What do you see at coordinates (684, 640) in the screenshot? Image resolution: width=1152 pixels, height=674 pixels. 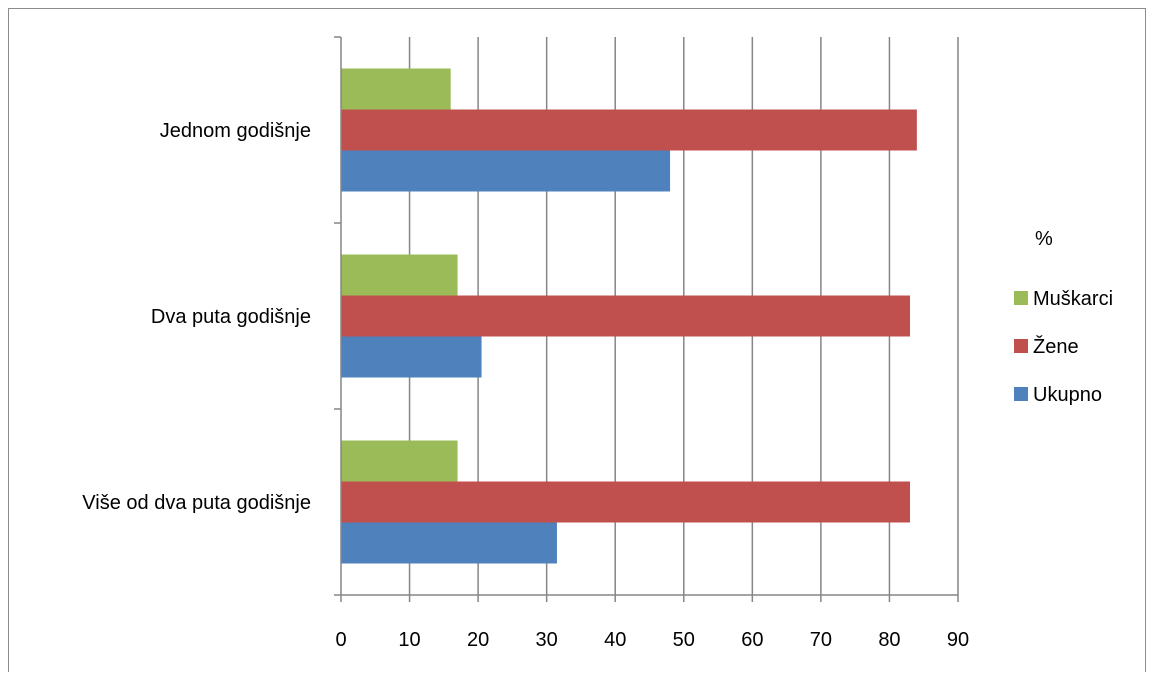 I see `x-tick-label: 50` at bounding box center [684, 640].